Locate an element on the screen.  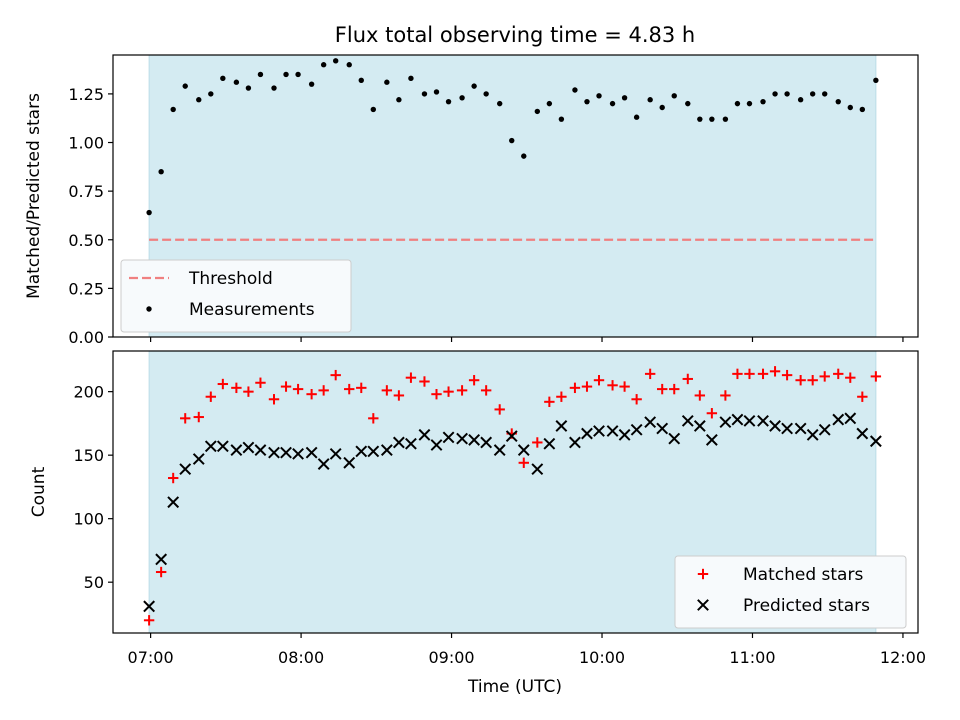
top-panel-y-tick-label: 1.00 is located at coordinates (86, 143).